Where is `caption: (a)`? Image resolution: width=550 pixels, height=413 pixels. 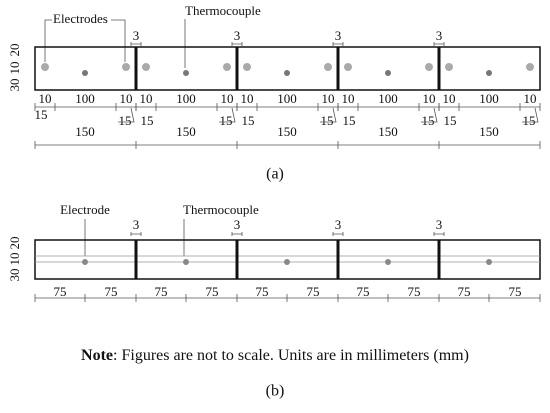
caption: (a) is located at coordinates (275, 174).